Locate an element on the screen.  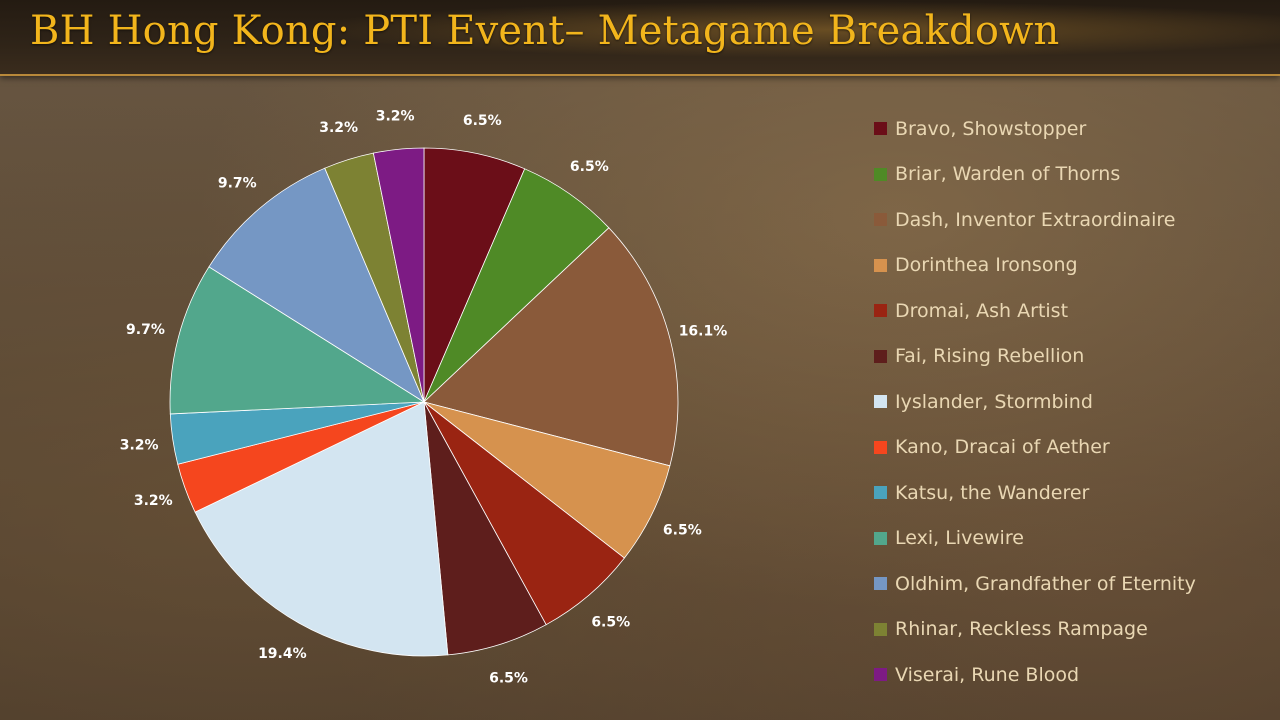
legend-label: Bravo, Showstopper is located at coordinates (991, 128).